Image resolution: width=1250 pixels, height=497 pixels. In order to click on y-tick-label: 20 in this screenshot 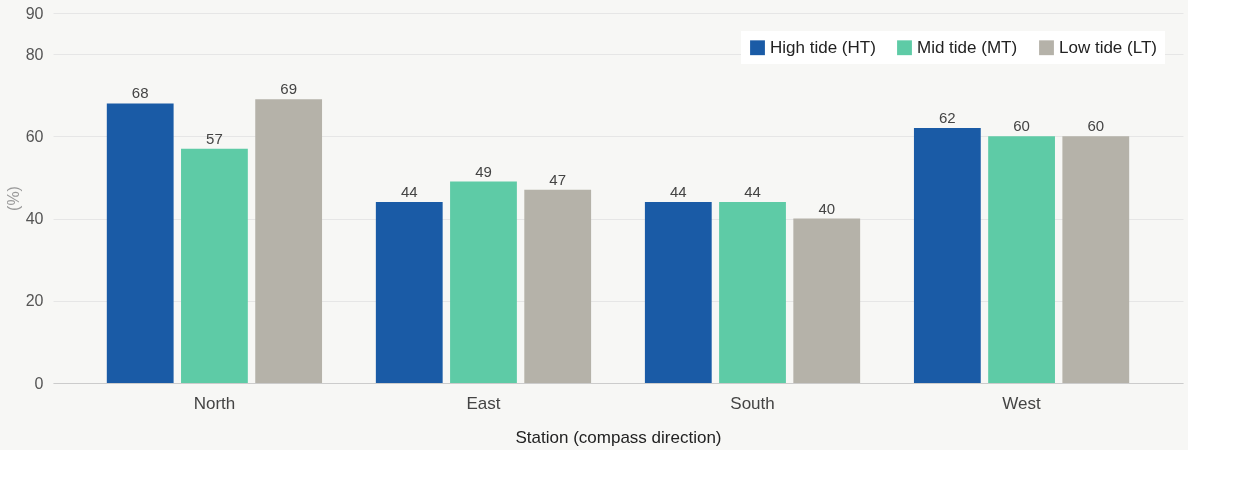, I will do `click(34, 301)`.